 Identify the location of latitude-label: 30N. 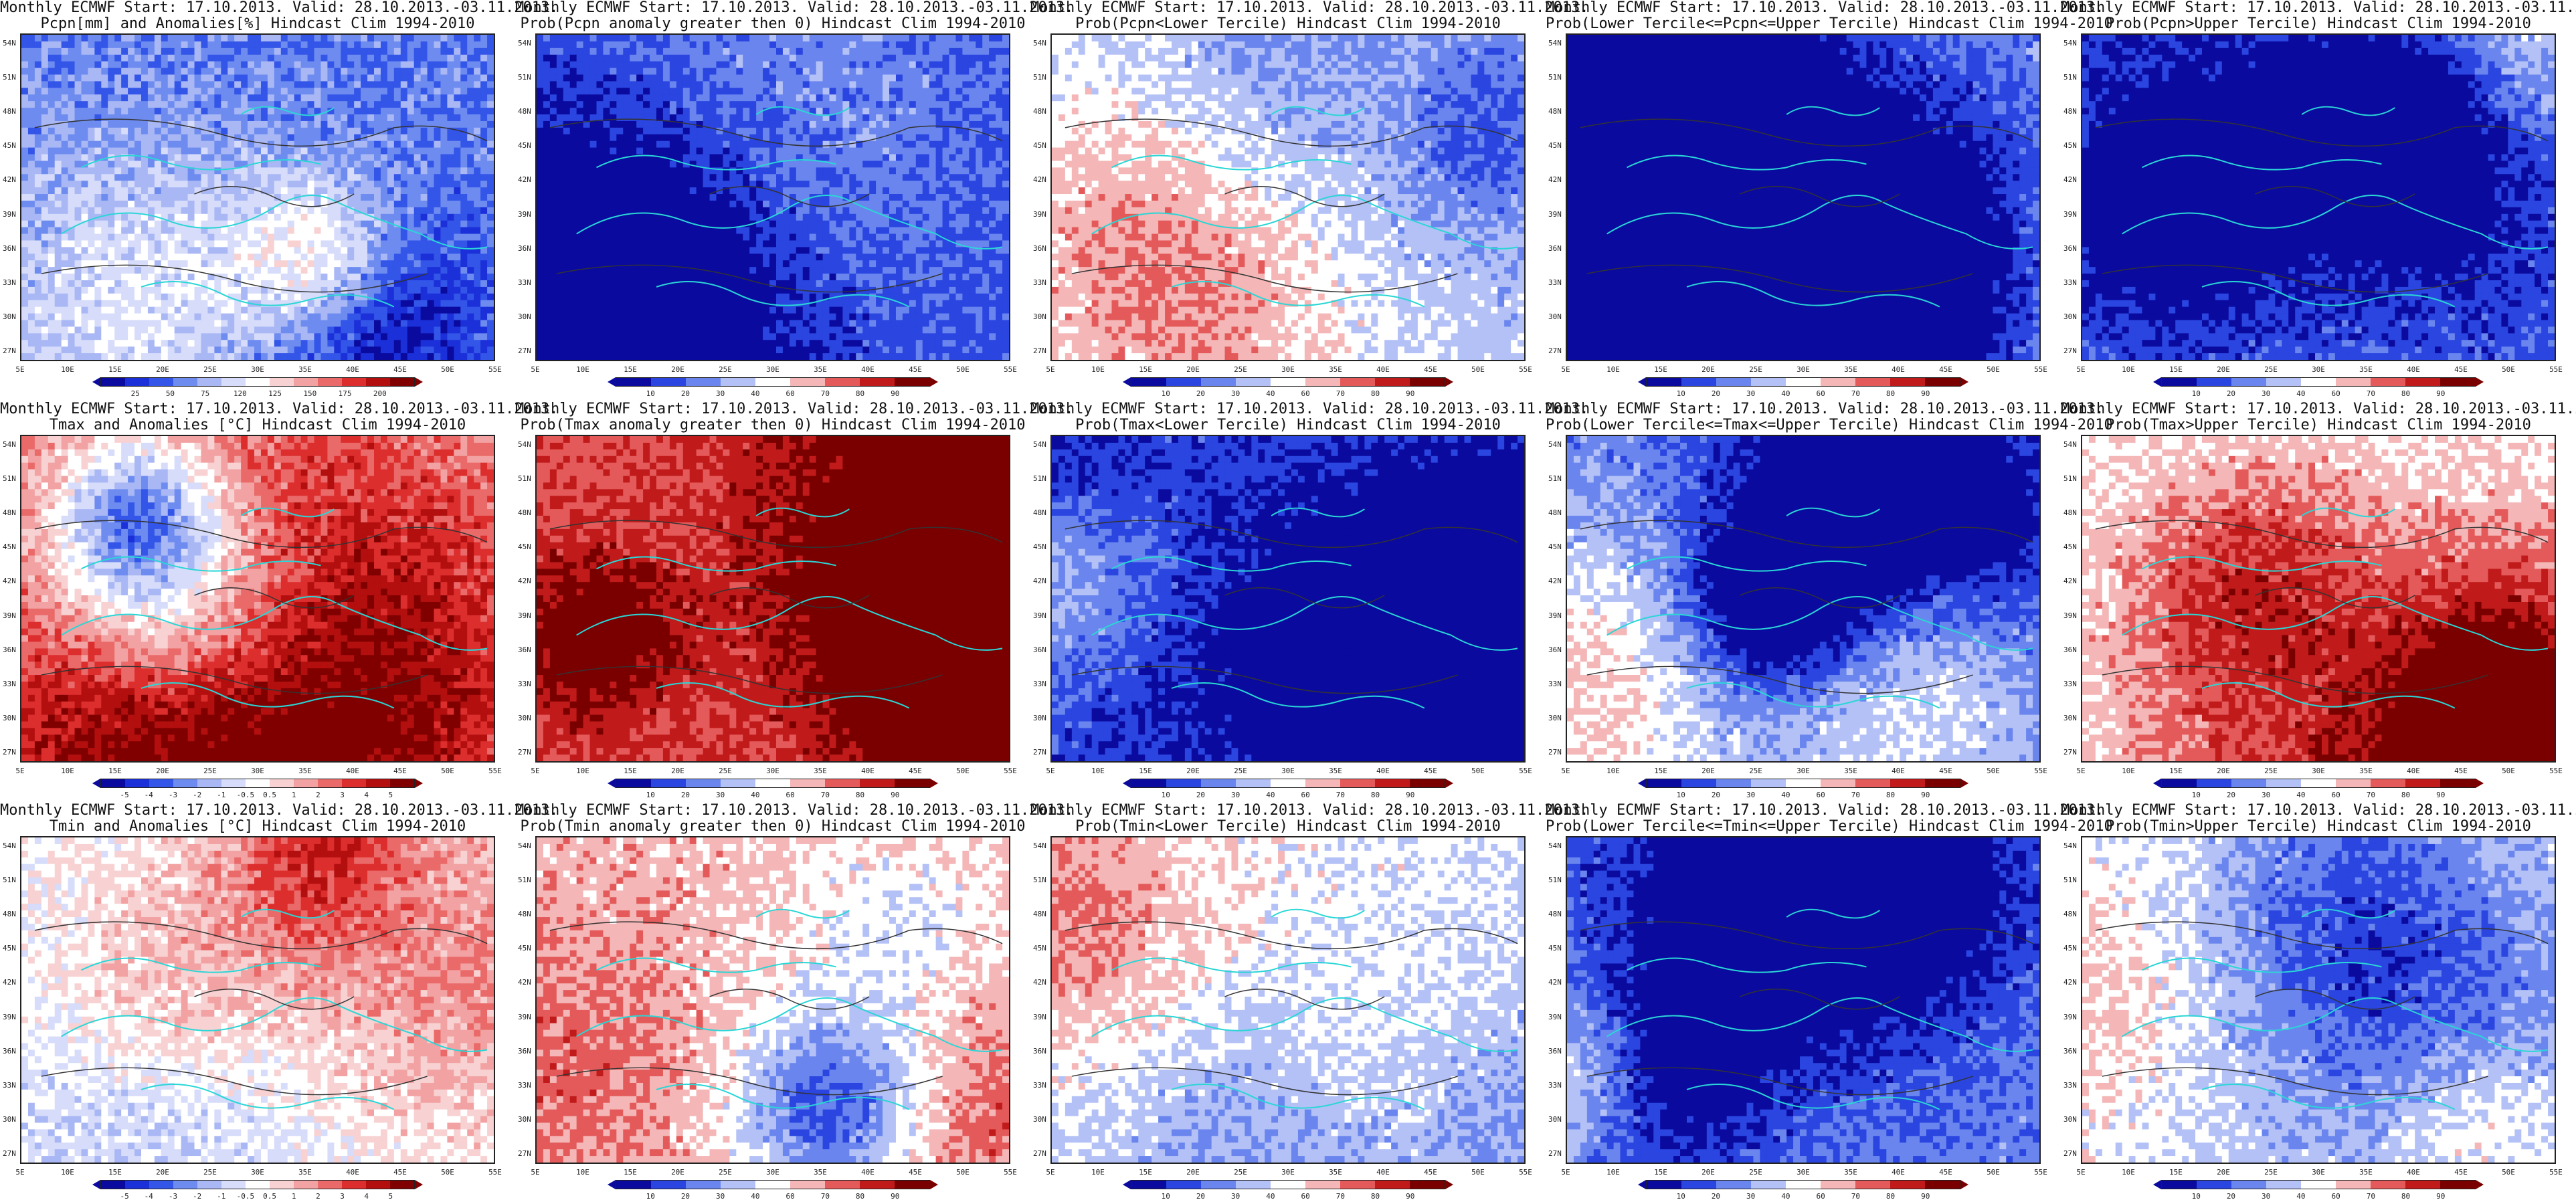
(524, 718).